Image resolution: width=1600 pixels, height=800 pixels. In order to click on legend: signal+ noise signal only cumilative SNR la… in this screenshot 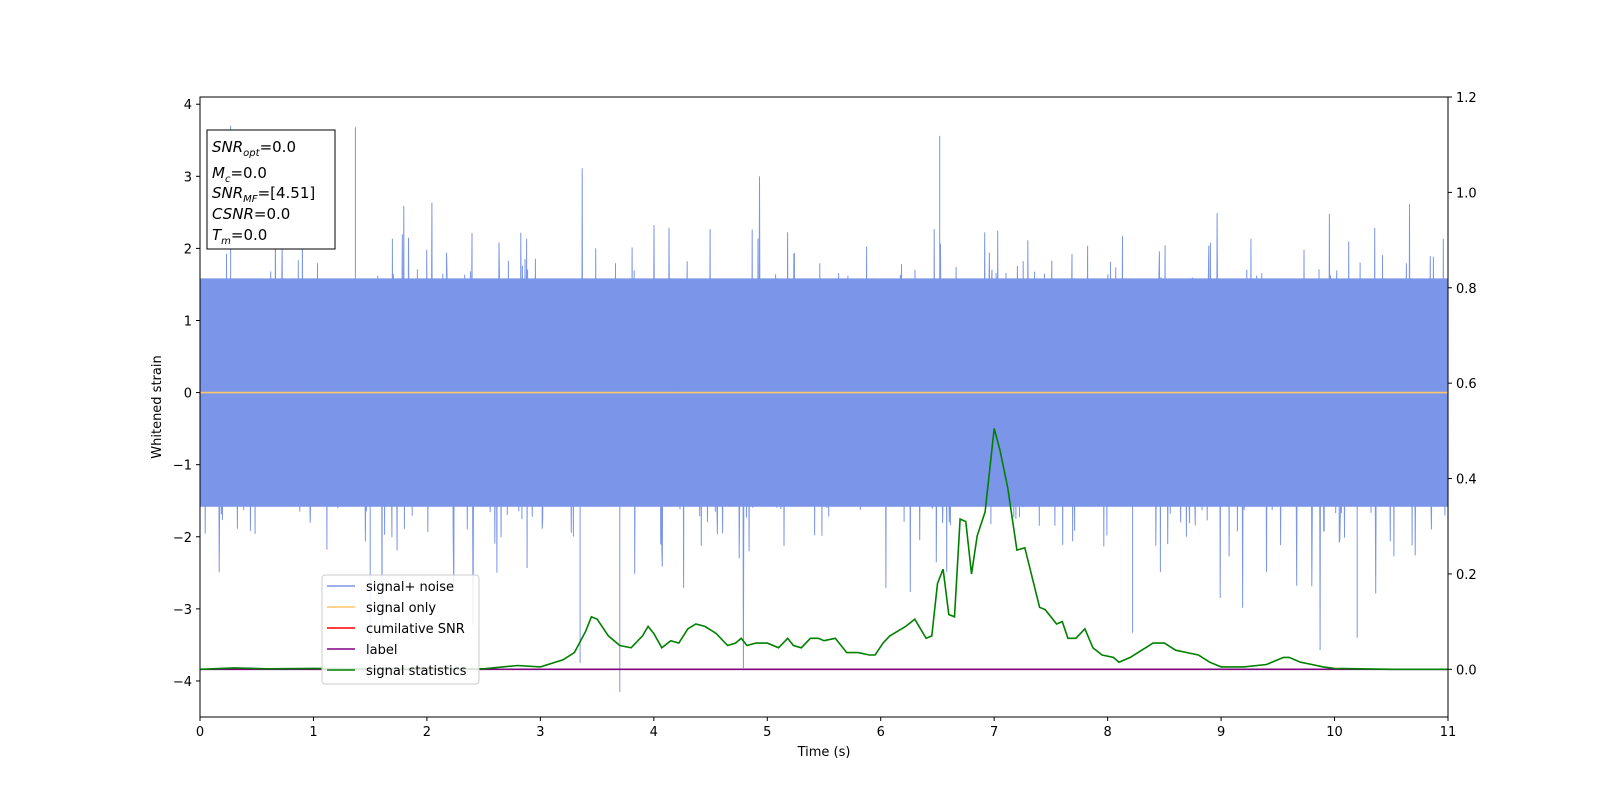, I will do `click(400, 629)`.